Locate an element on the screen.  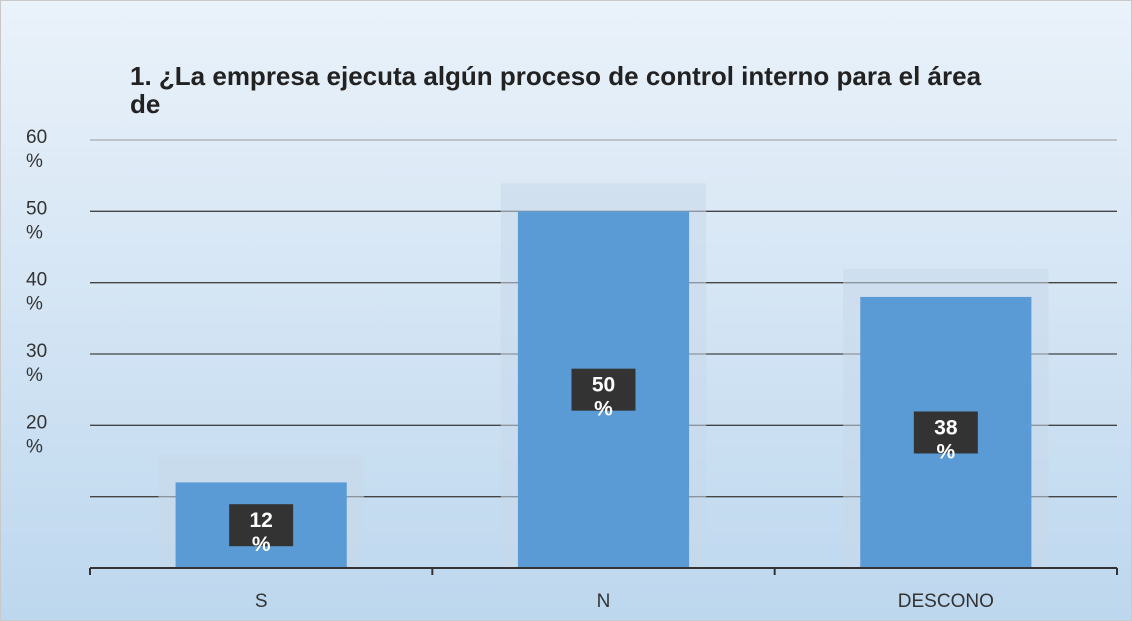
x-tick-label: DESCONO is located at coordinates (946, 601).